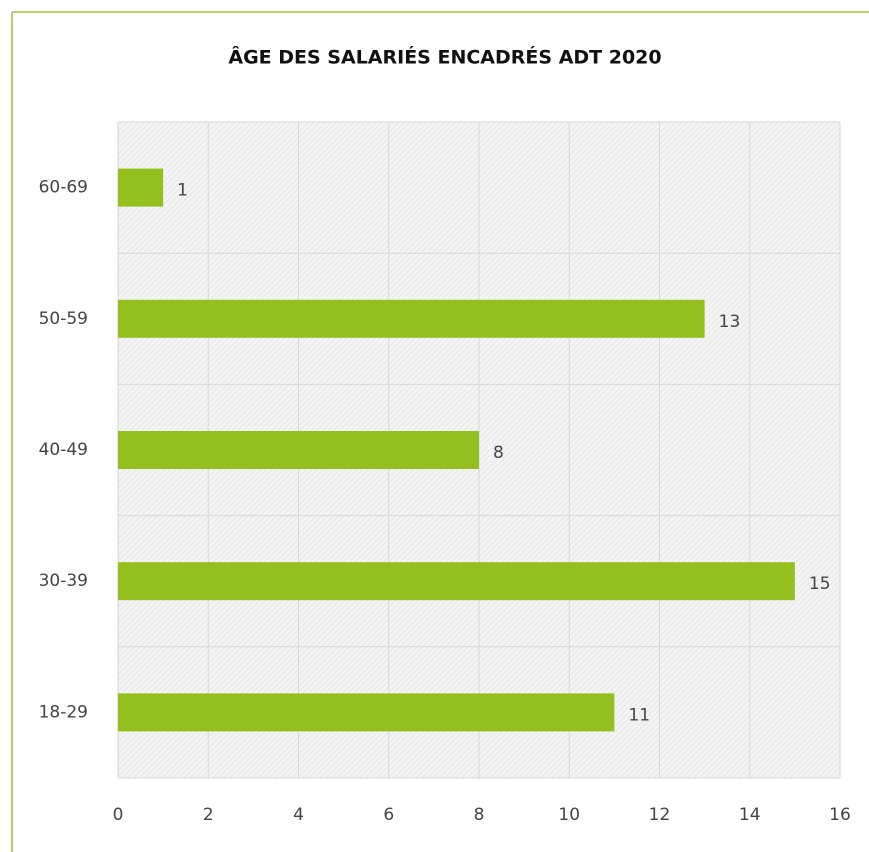 Image resolution: width=869 pixels, height=852 pixels. Describe the element at coordinates (208, 815) in the screenshot. I see `x-tick-label: 2` at that location.